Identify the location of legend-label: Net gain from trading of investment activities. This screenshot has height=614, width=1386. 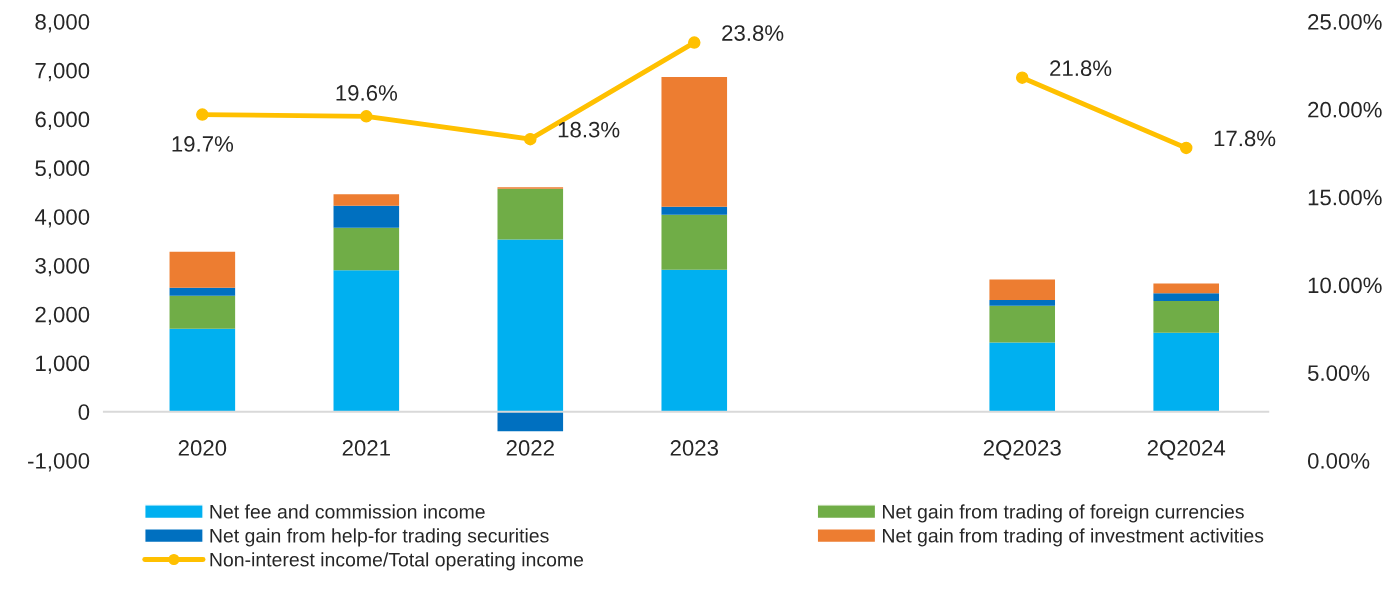
(1073, 537).